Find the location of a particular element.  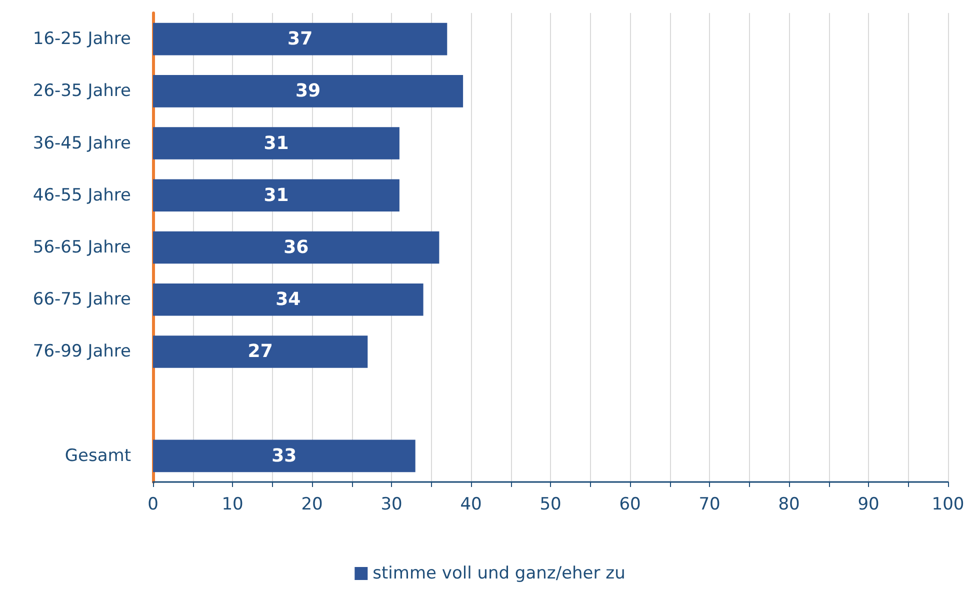

x-tick-label: 100 is located at coordinates (948, 504).